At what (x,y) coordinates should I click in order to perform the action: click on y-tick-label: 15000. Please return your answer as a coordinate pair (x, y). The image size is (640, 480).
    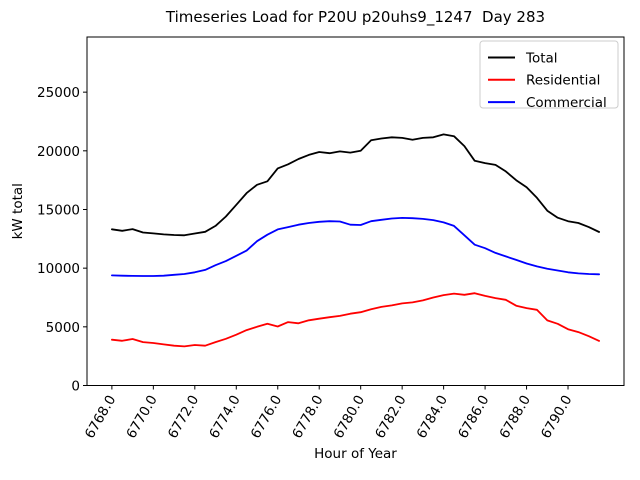
    Looking at the image, I should click on (58, 210).